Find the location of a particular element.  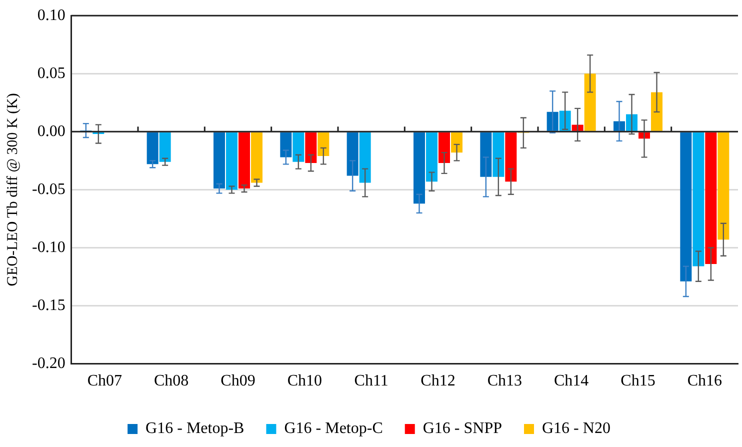

y-tick-label: -0.20 is located at coordinates (49, 363).